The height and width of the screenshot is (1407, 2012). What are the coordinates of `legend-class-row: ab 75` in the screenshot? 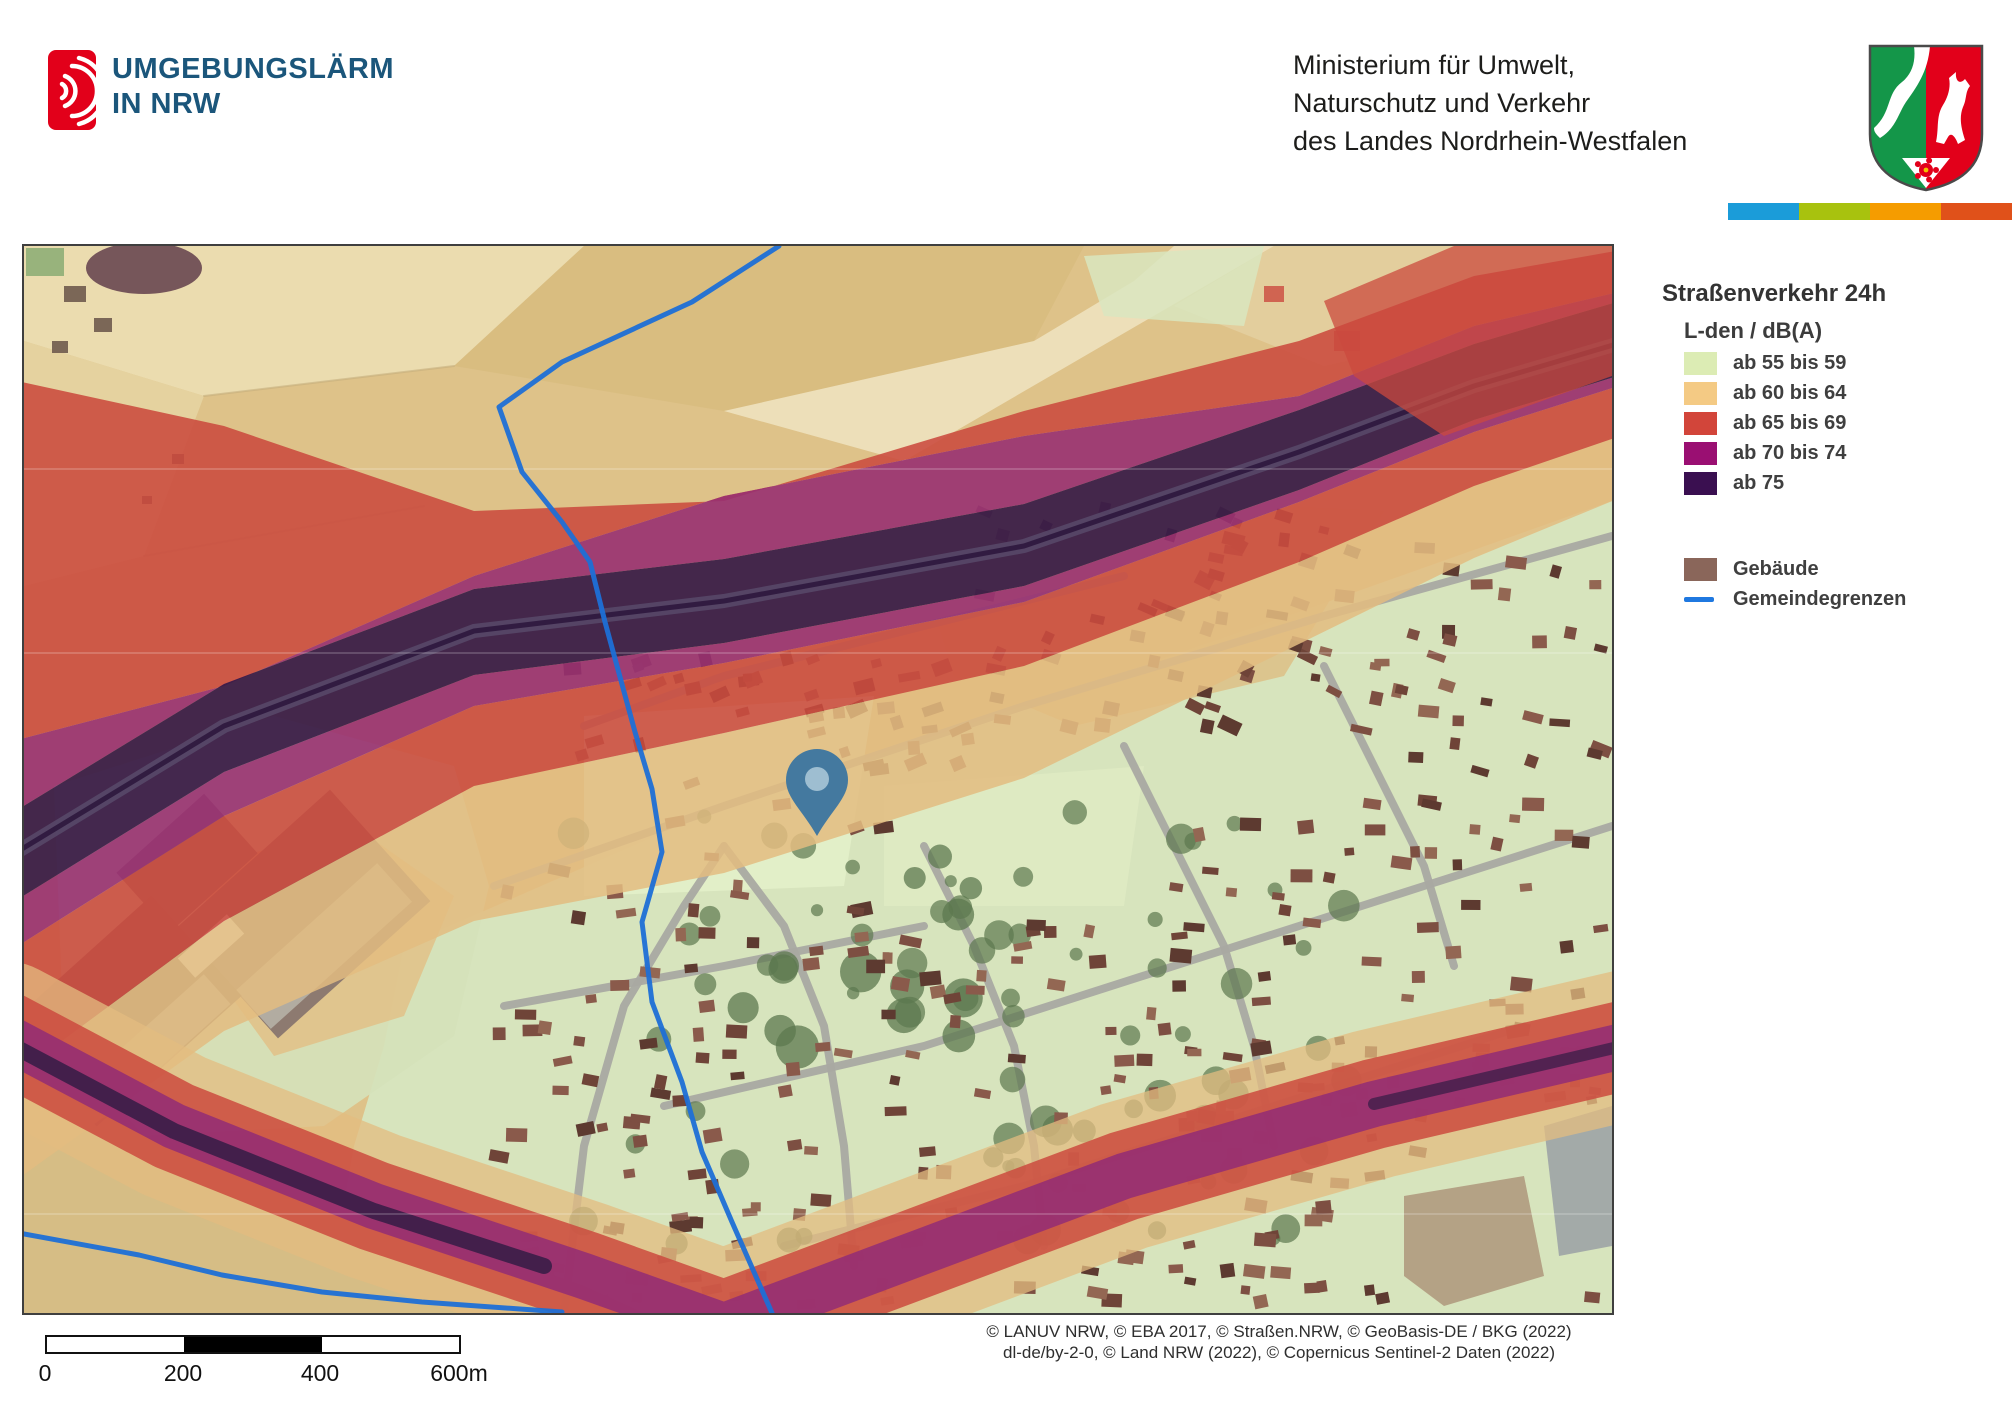 It's located at (1795, 483).